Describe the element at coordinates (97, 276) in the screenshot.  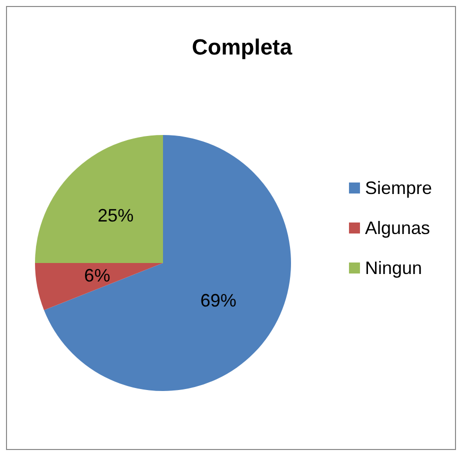
I see `data-label: 6%` at that location.